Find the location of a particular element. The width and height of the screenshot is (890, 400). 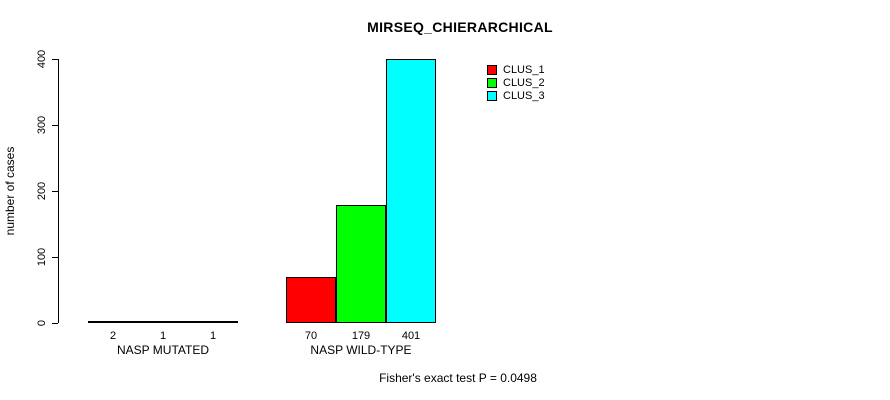

bar-value-label-CLUS_2-0: 1 is located at coordinates (163, 336).